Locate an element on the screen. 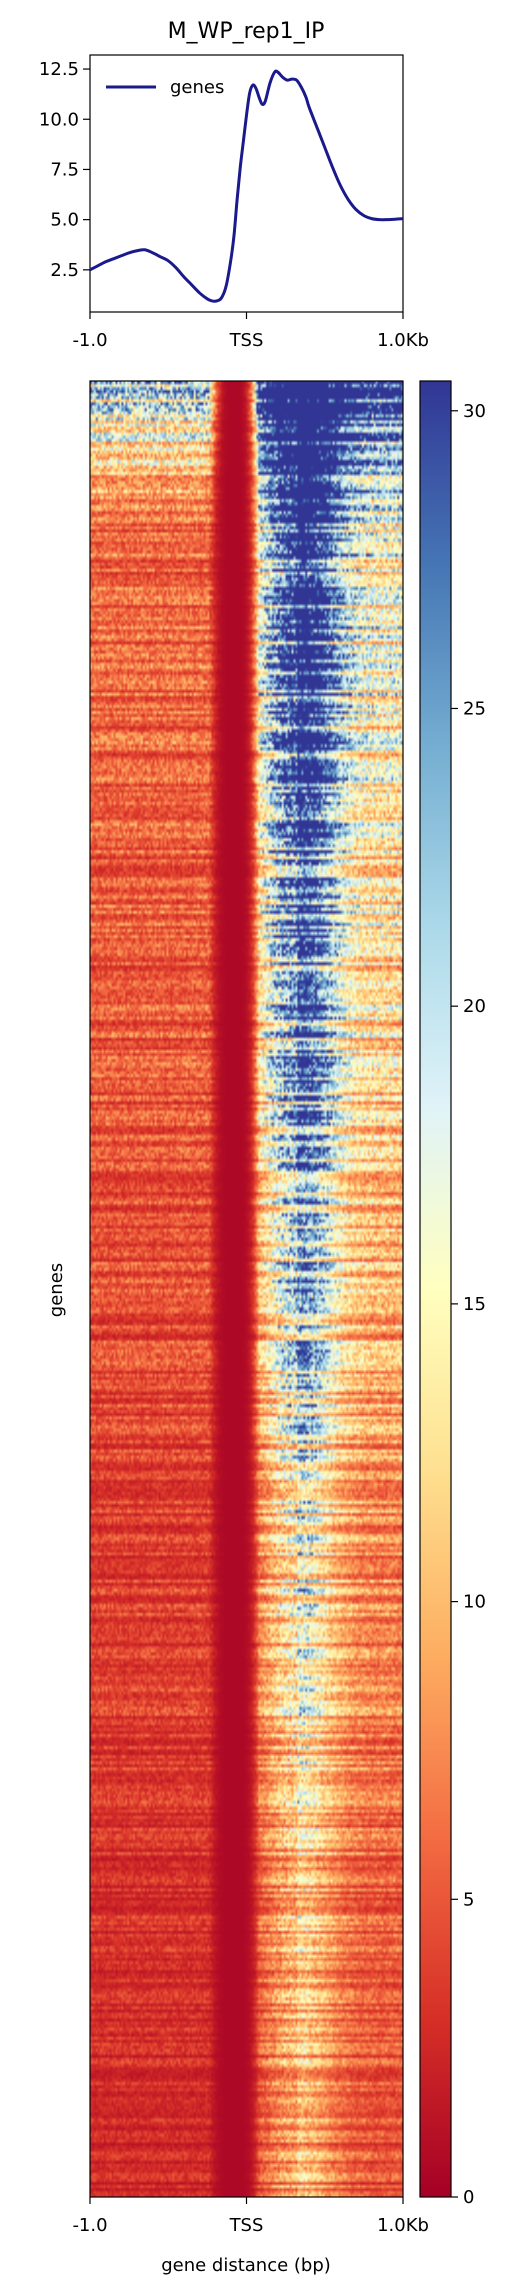 The image size is (518, 2294). colorbar-axis: 0 5 10 15 20 25 30 is located at coordinates (468, 1304).